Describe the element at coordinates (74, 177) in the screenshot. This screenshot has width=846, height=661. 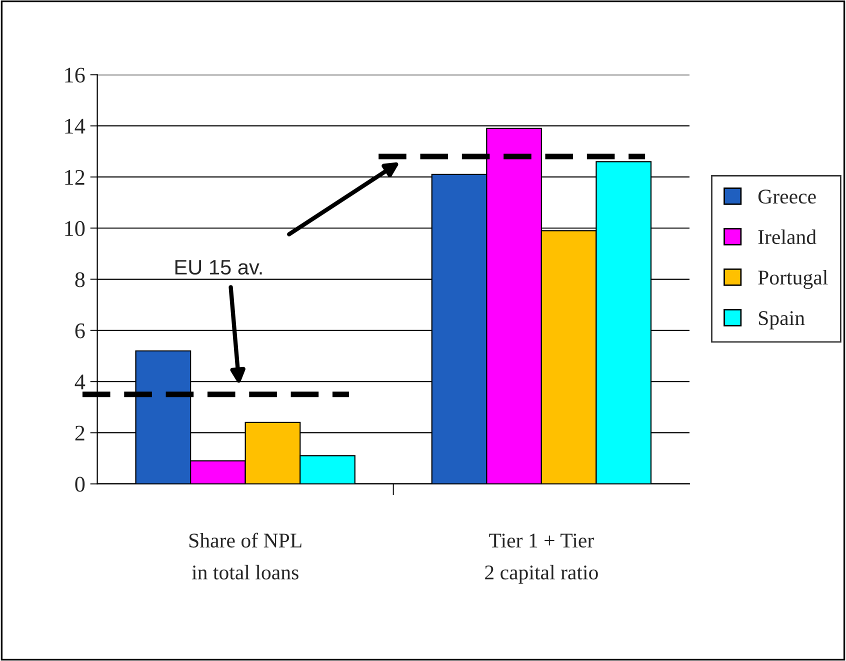
I see `y-tick-label: 12` at that location.